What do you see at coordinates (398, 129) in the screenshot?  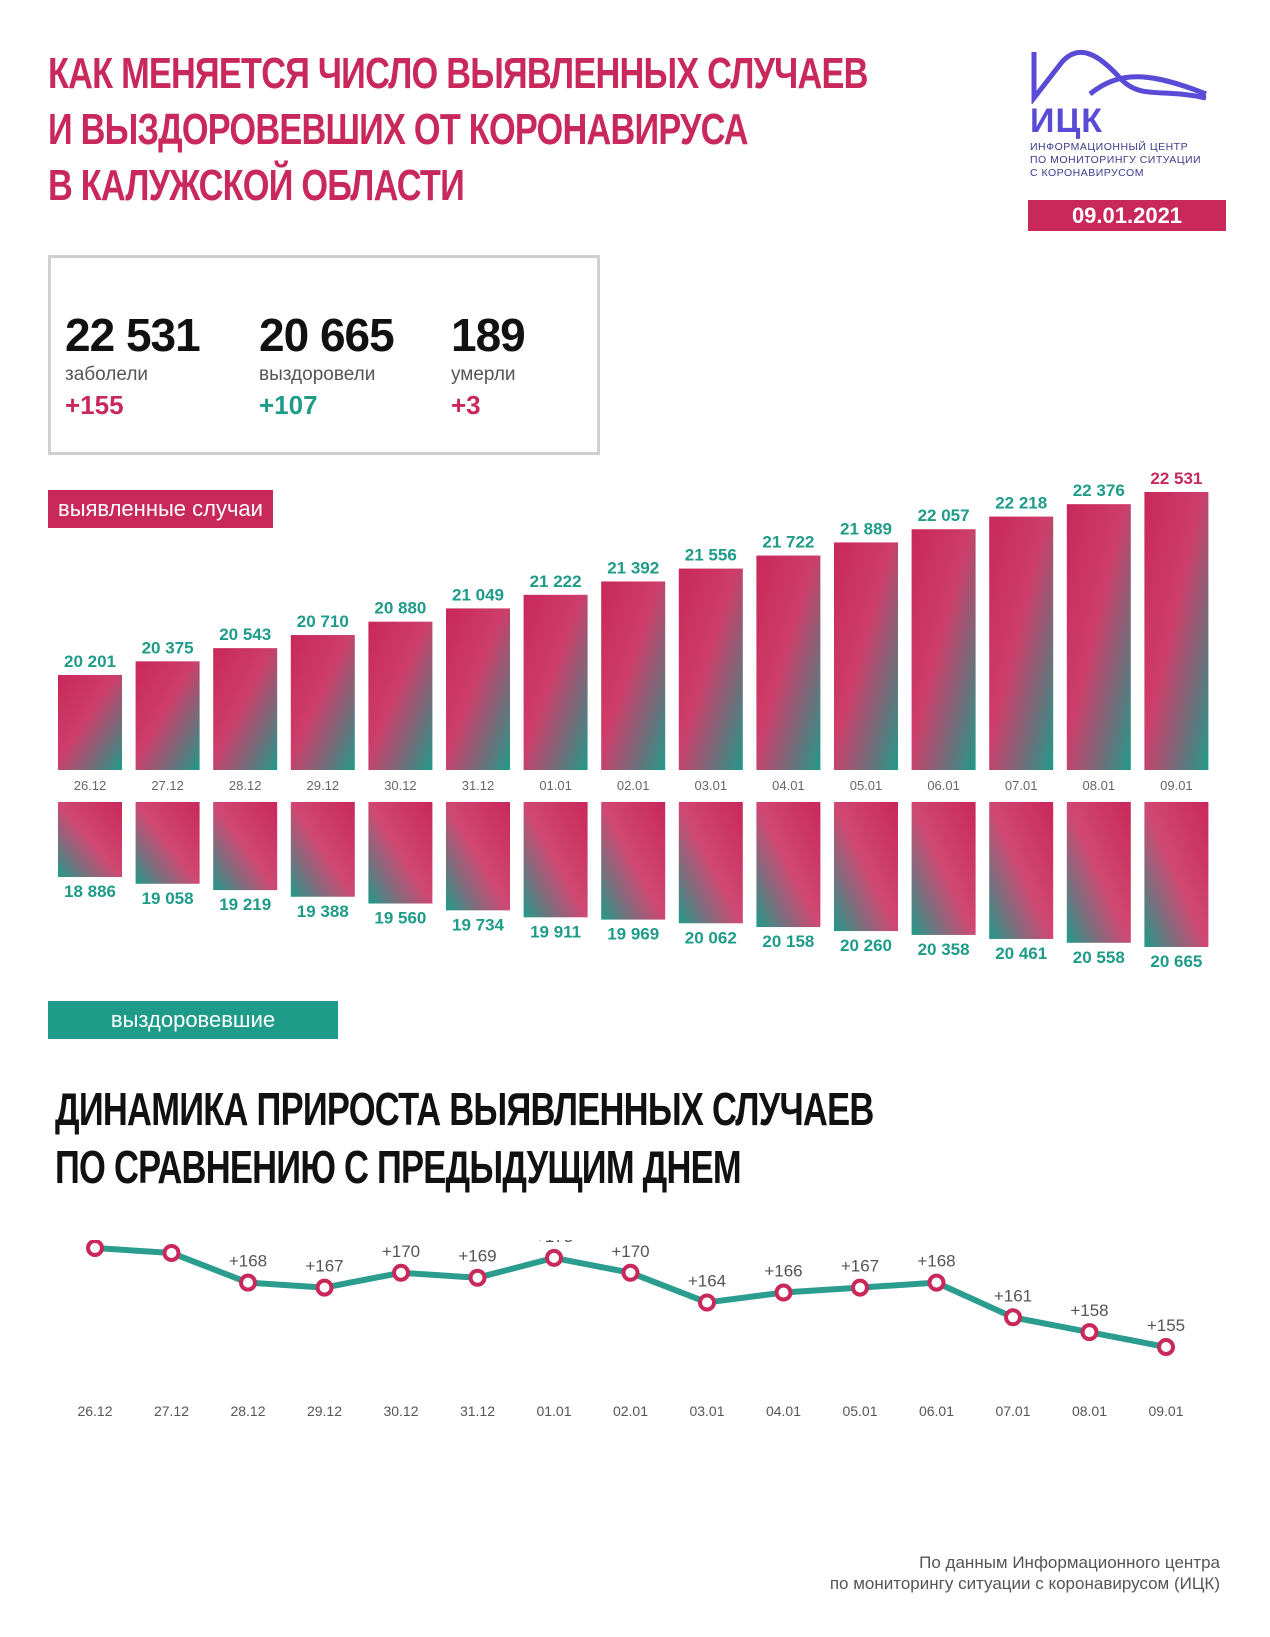 I see `title-line-2: И ВЫЗДОРОВЕВШИХ ОТ КОРОНАВИРУСА` at bounding box center [398, 129].